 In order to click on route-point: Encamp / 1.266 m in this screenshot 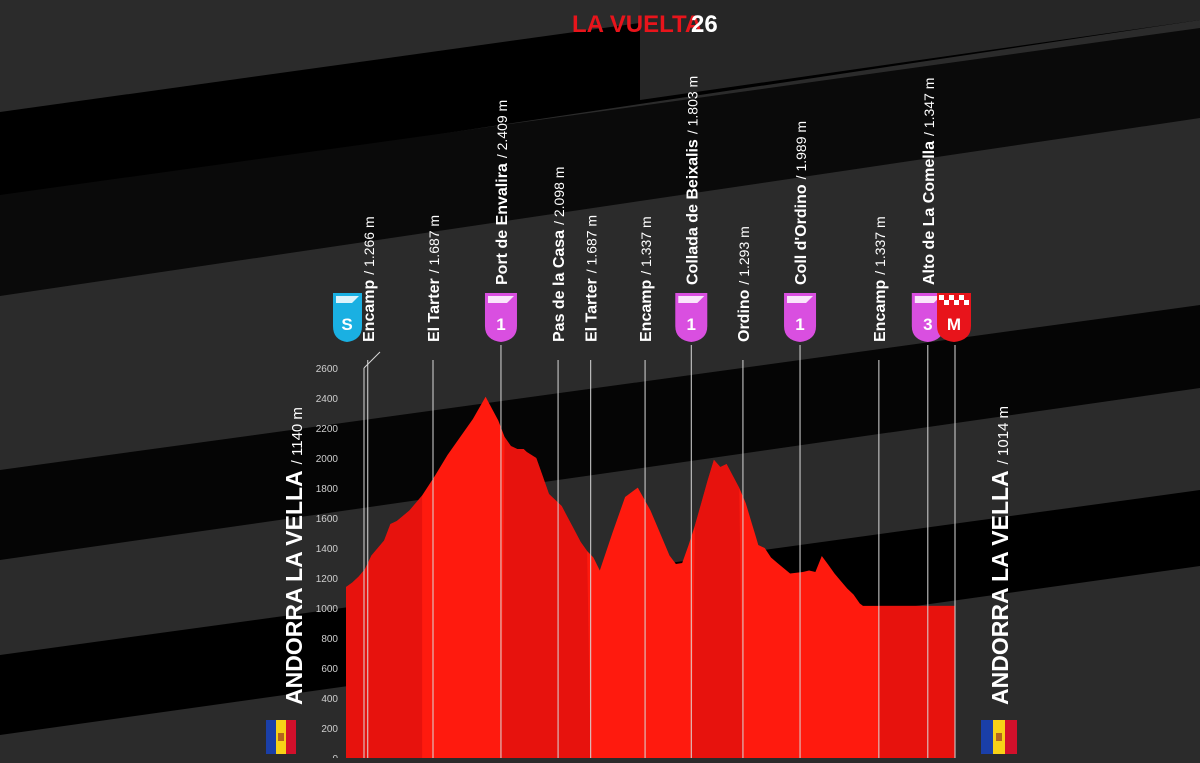, I will do `click(369, 487)`.